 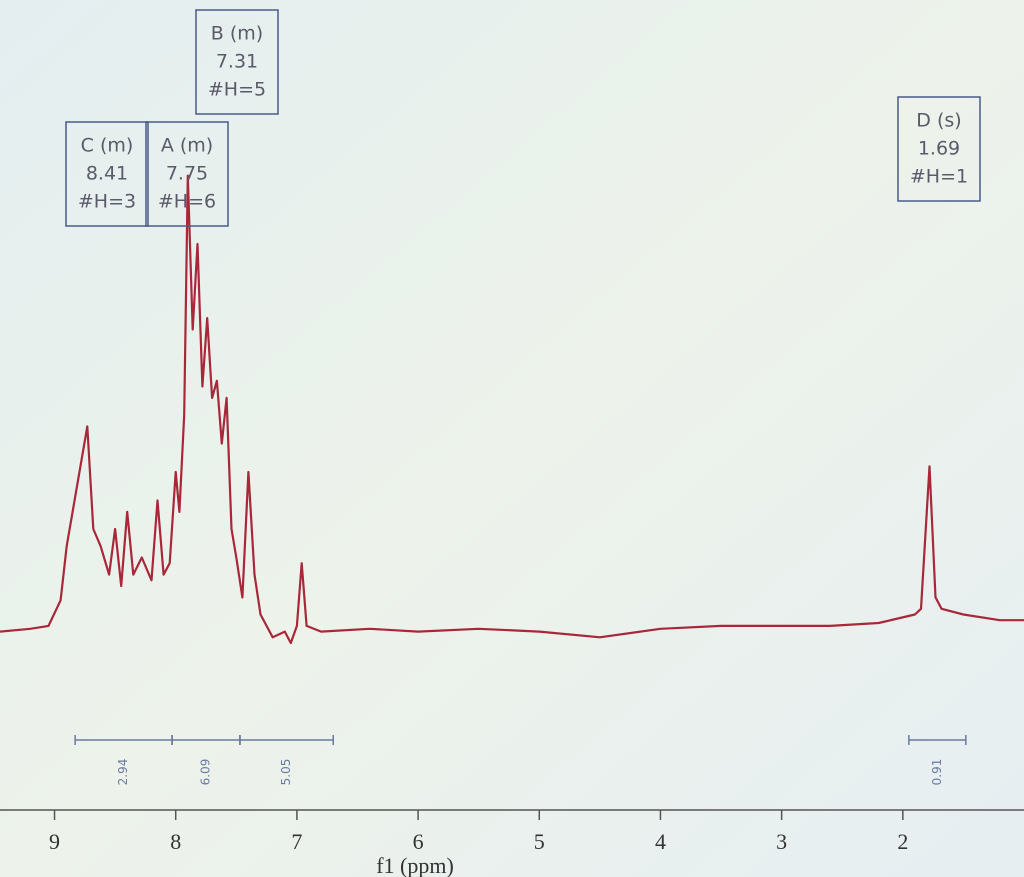 I want to click on x-tick-label: 5, so click(x=539, y=841).